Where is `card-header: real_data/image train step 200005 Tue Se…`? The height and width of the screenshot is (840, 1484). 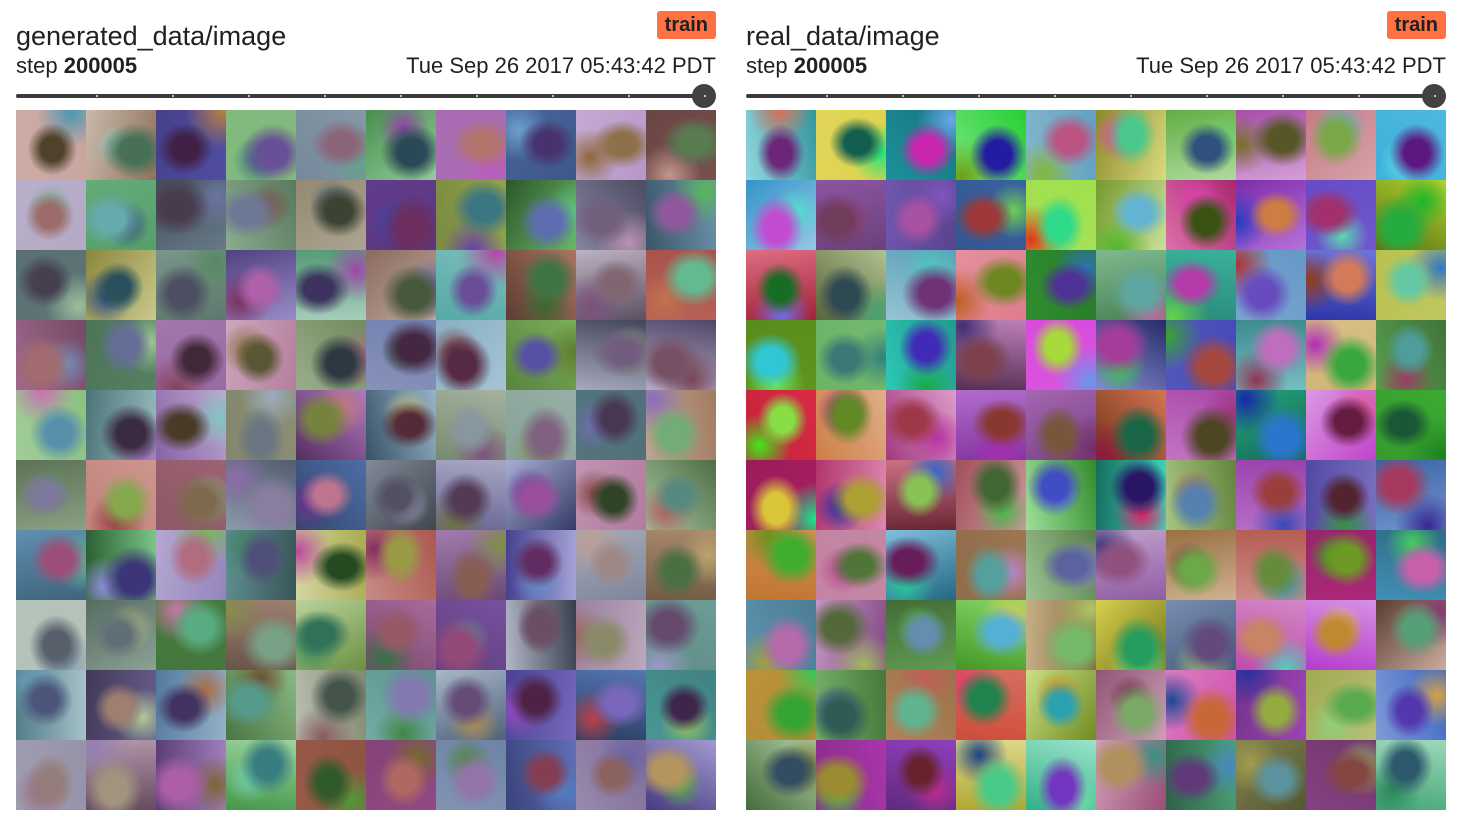
card-header: real_data/image train step 200005 Tue Se… is located at coordinates (1096, 42).